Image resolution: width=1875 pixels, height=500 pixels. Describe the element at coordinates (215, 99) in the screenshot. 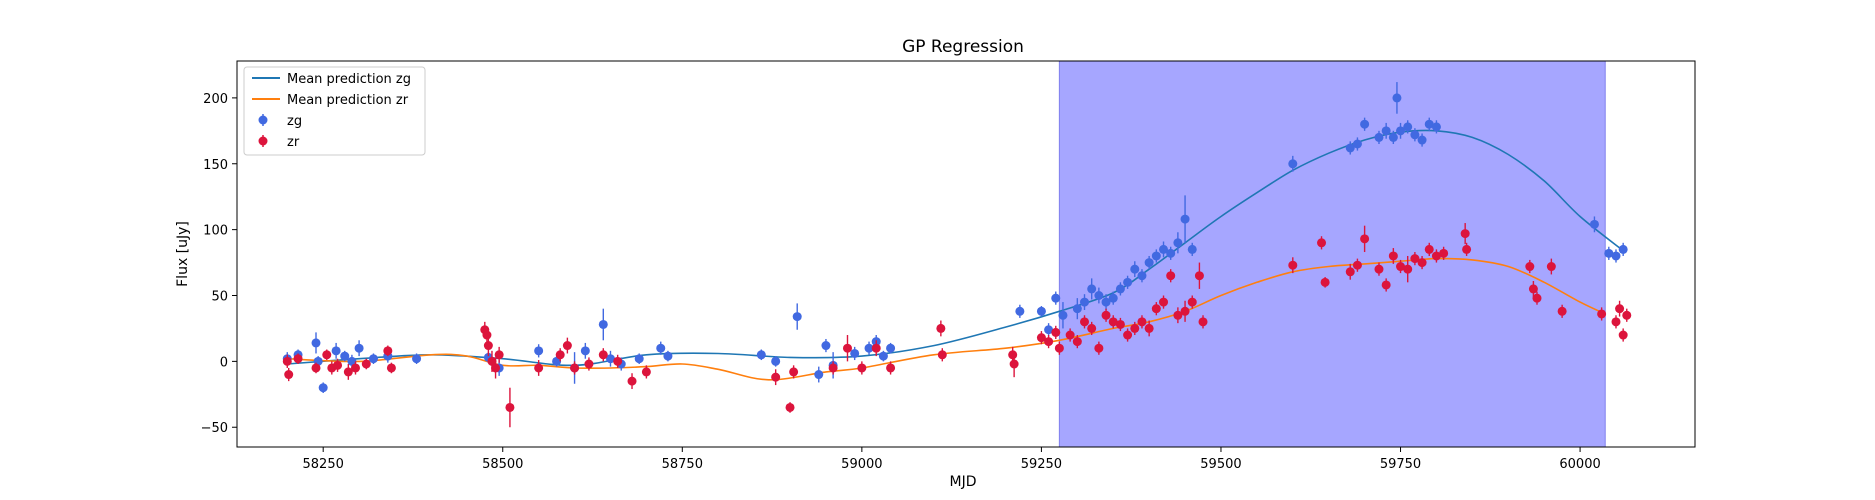

I see `y-tick-label: 200` at that location.